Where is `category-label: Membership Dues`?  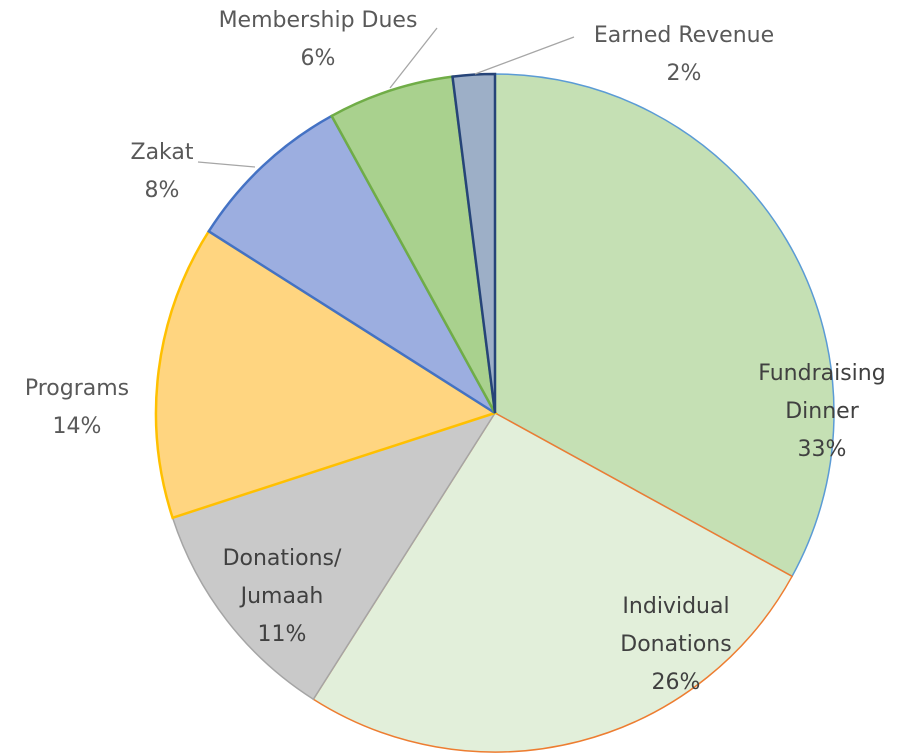
category-label: Membership Dues is located at coordinates (318, 20).